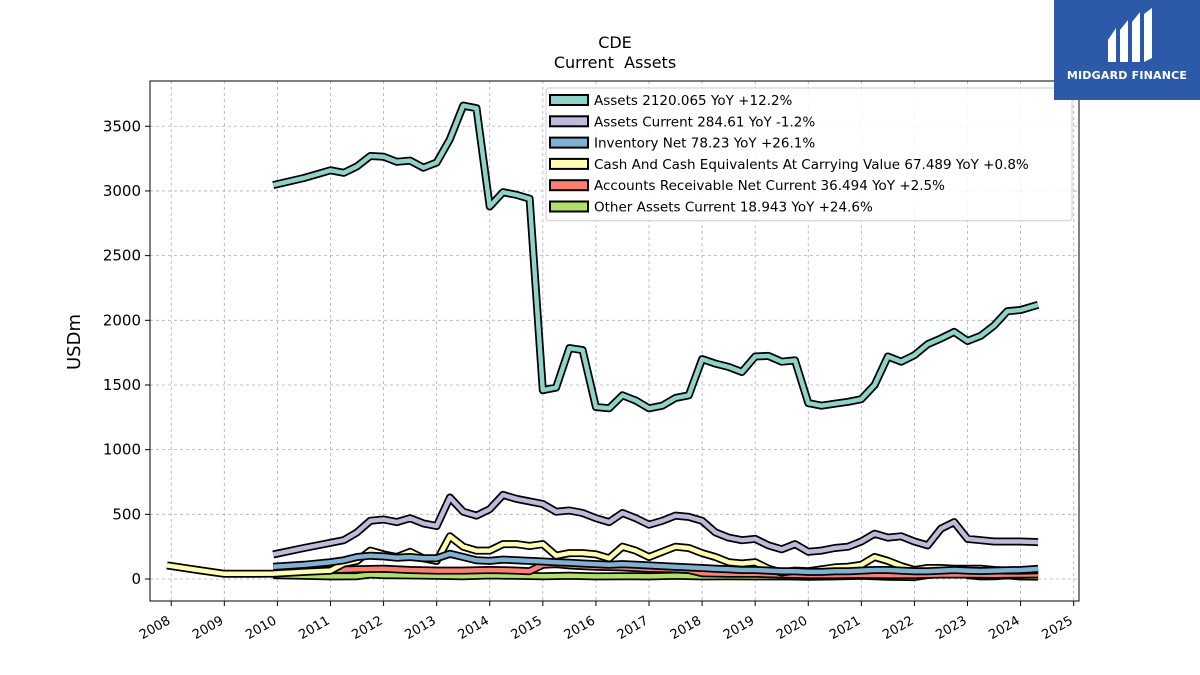 Image resolution: width=1200 pixels, height=675 pixels. I want to click on legend-item: Other Assets Current 18.943 YoY +24.6%, so click(711, 208).